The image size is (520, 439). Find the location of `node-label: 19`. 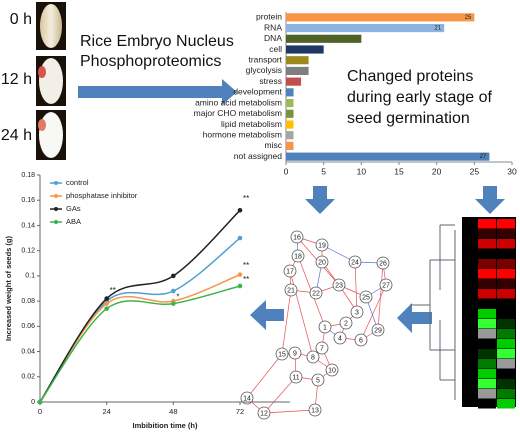

node-label: 19 is located at coordinates (322, 245).